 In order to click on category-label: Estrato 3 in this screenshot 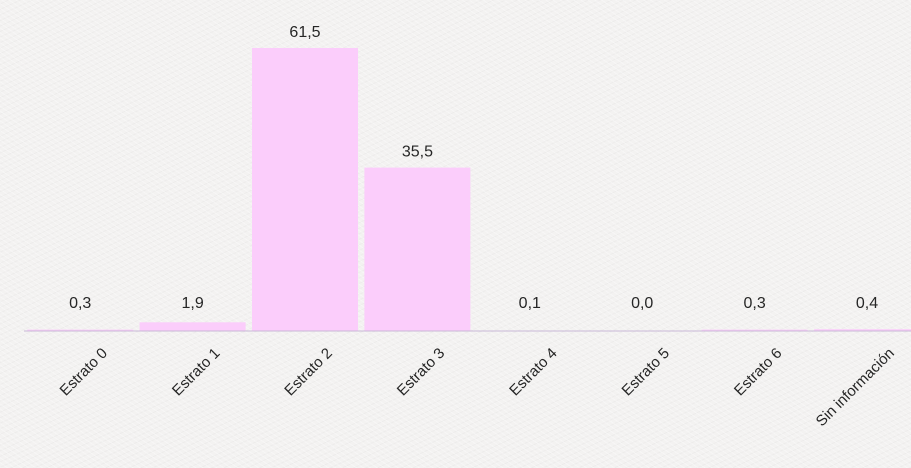, I will do `click(421, 372)`.